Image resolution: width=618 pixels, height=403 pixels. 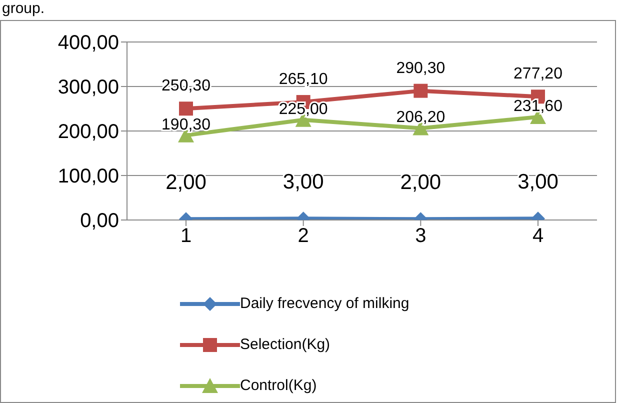 I want to click on x-tick-label: 1, so click(x=186, y=236).